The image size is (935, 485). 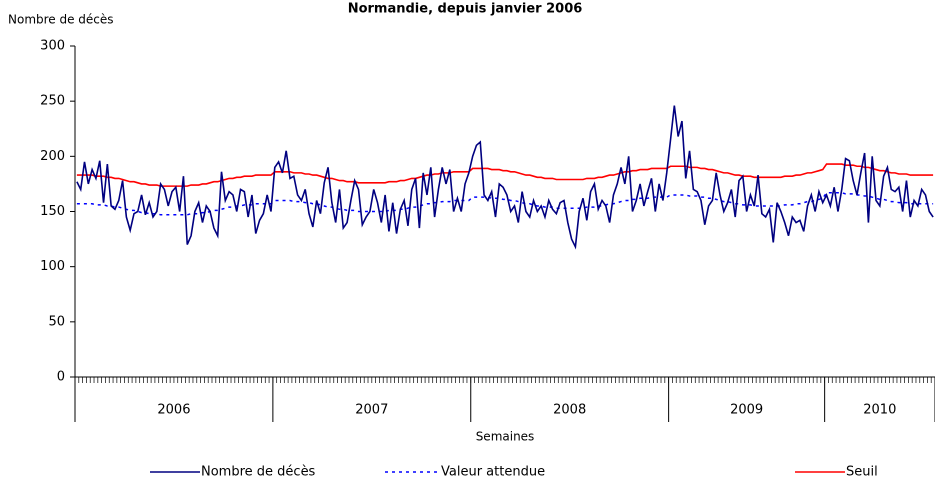 I want to click on x-axis-label: Semaines, so click(x=505, y=437).